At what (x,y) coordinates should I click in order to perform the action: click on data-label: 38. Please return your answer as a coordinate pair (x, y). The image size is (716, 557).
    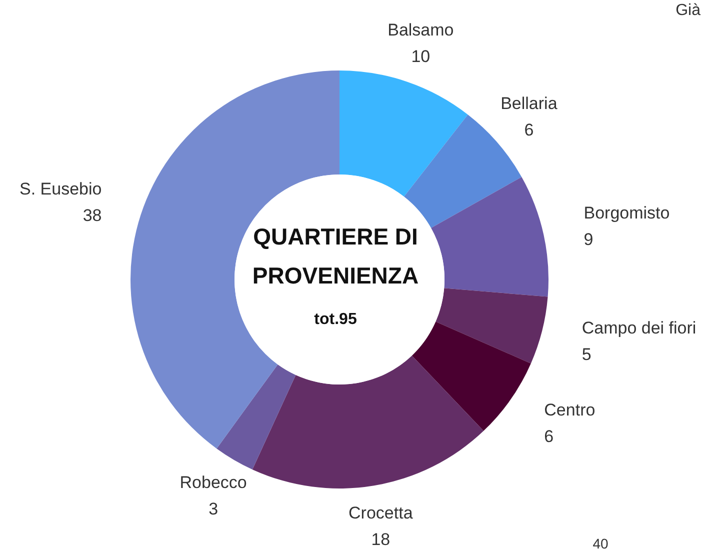
    Looking at the image, I should click on (92, 216).